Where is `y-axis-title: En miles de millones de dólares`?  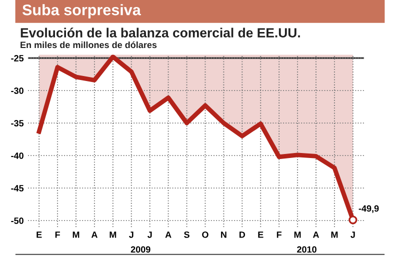 y-axis-title: En miles de millones de dólares is located at coordinates (88, 44).